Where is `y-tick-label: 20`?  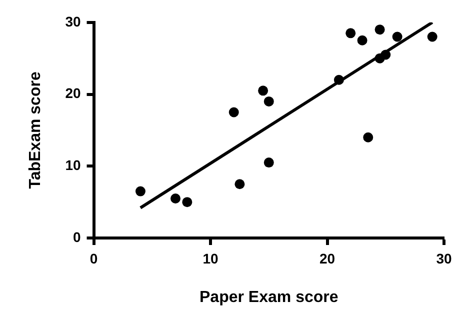 y-tick-label: 20 is located at coordinates (73, 93).